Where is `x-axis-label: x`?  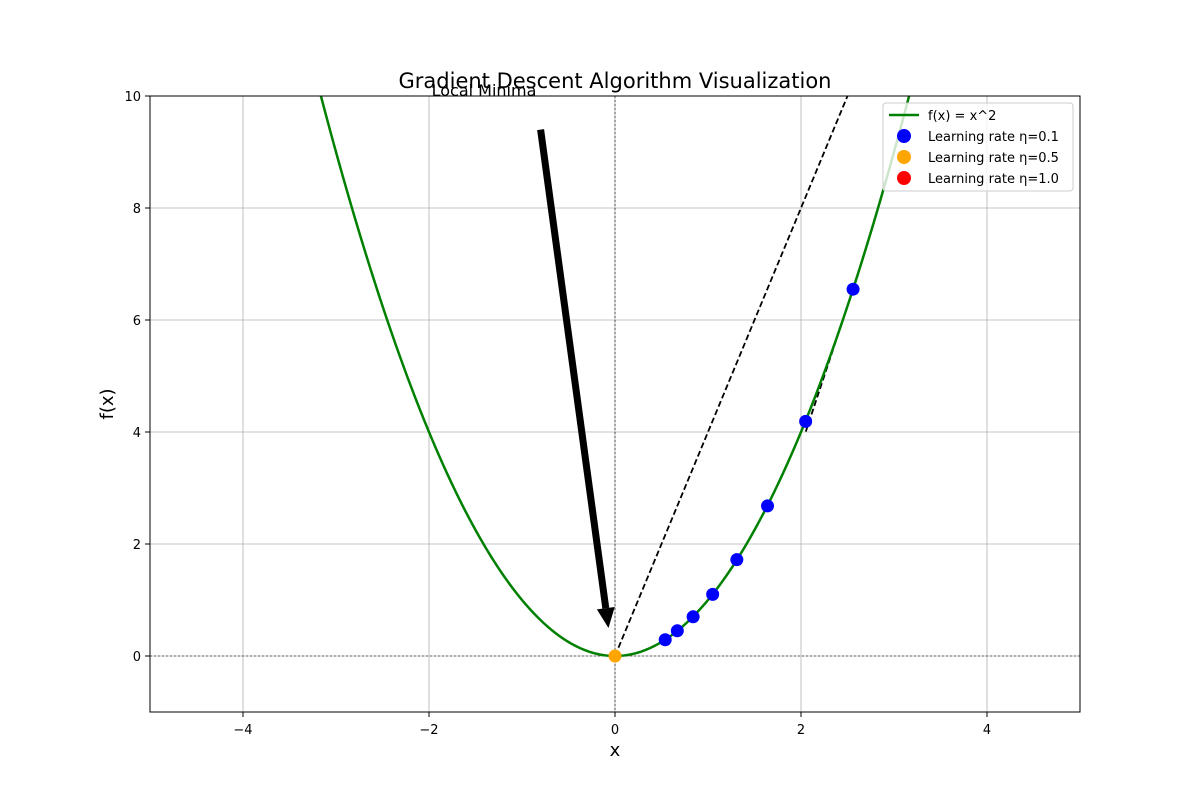
x-axis-label: x is located at coordinates (615, 750).